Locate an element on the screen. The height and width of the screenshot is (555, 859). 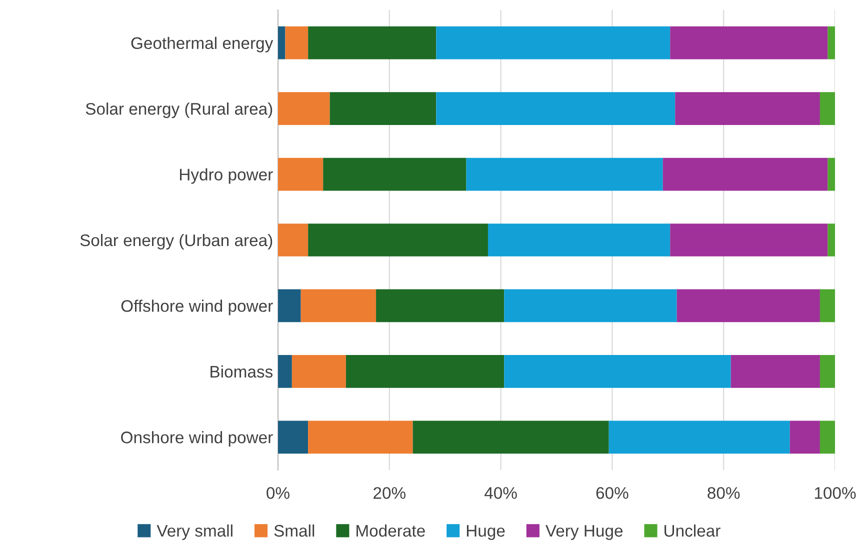
legend-label: Very small is located at coordinates (194, 532).